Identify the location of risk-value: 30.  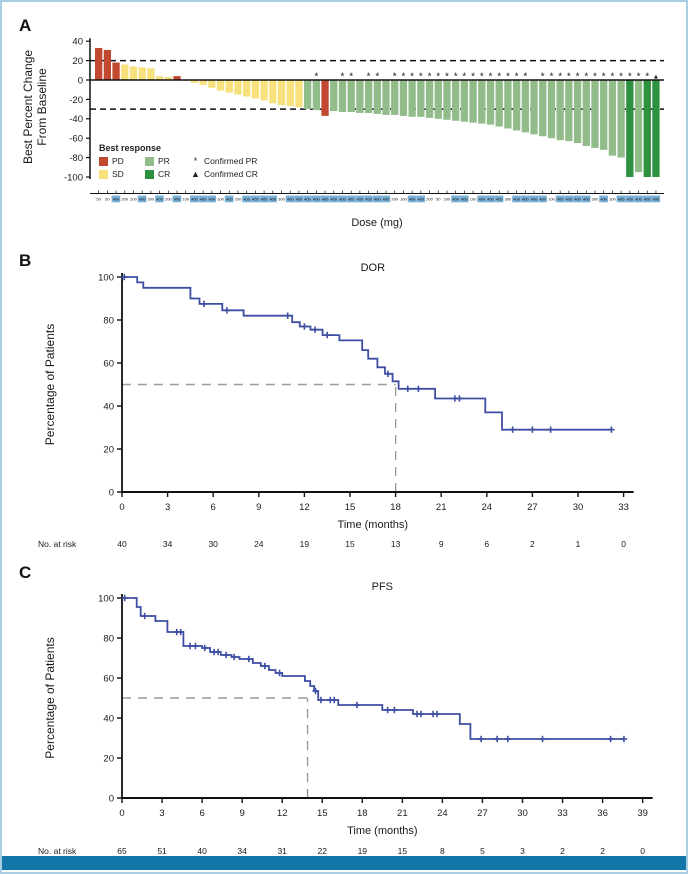
(213, 544).